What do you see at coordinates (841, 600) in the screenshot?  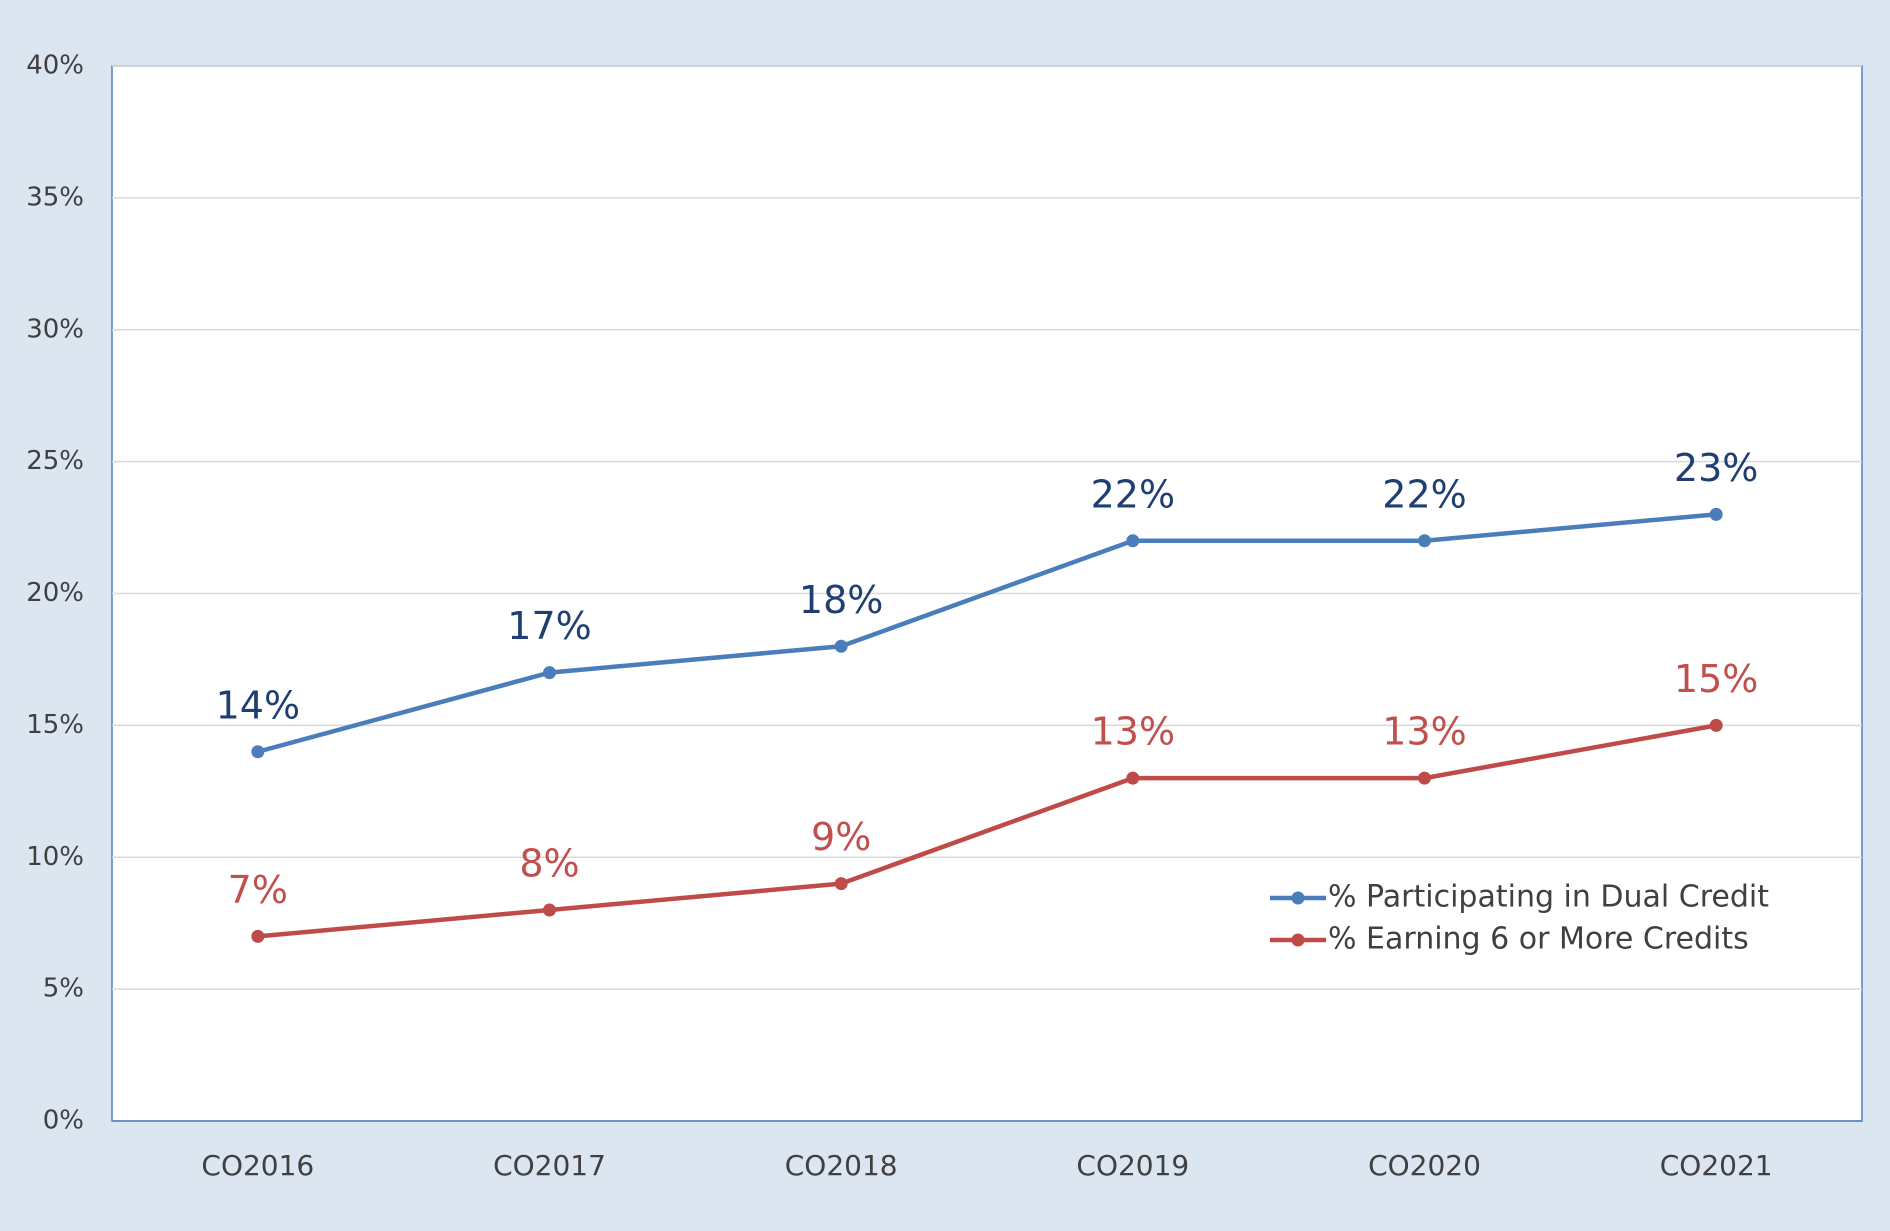 I see `data-label: 18%` at bounding box center [841, 600].